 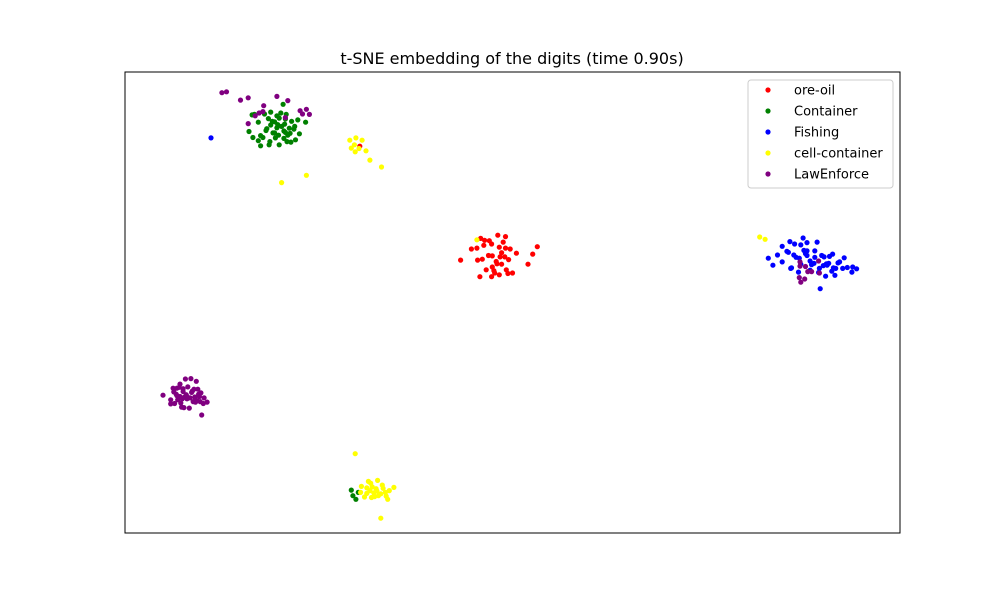 I want to click on legend-item: cell-container, so click(x=824, y=154).